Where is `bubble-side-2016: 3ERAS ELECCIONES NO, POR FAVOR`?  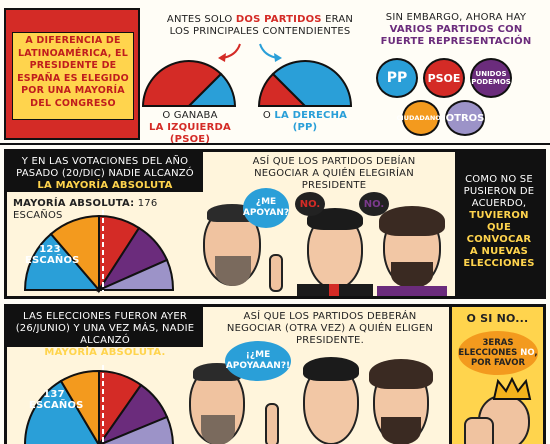 bubble-side-2016: 3ERAS ELECCIONES NO, POR FAVOR is located at coordinates (498, 353).